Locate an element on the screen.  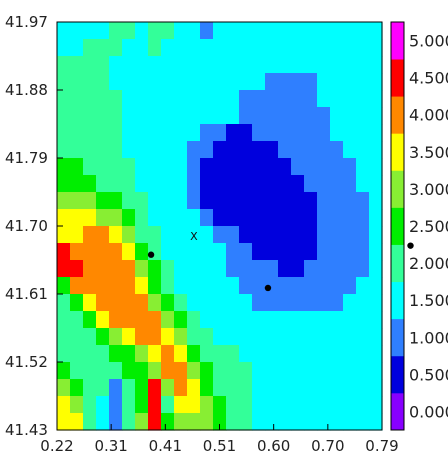
x-marker-label: X is located at coordinates (194, 236).